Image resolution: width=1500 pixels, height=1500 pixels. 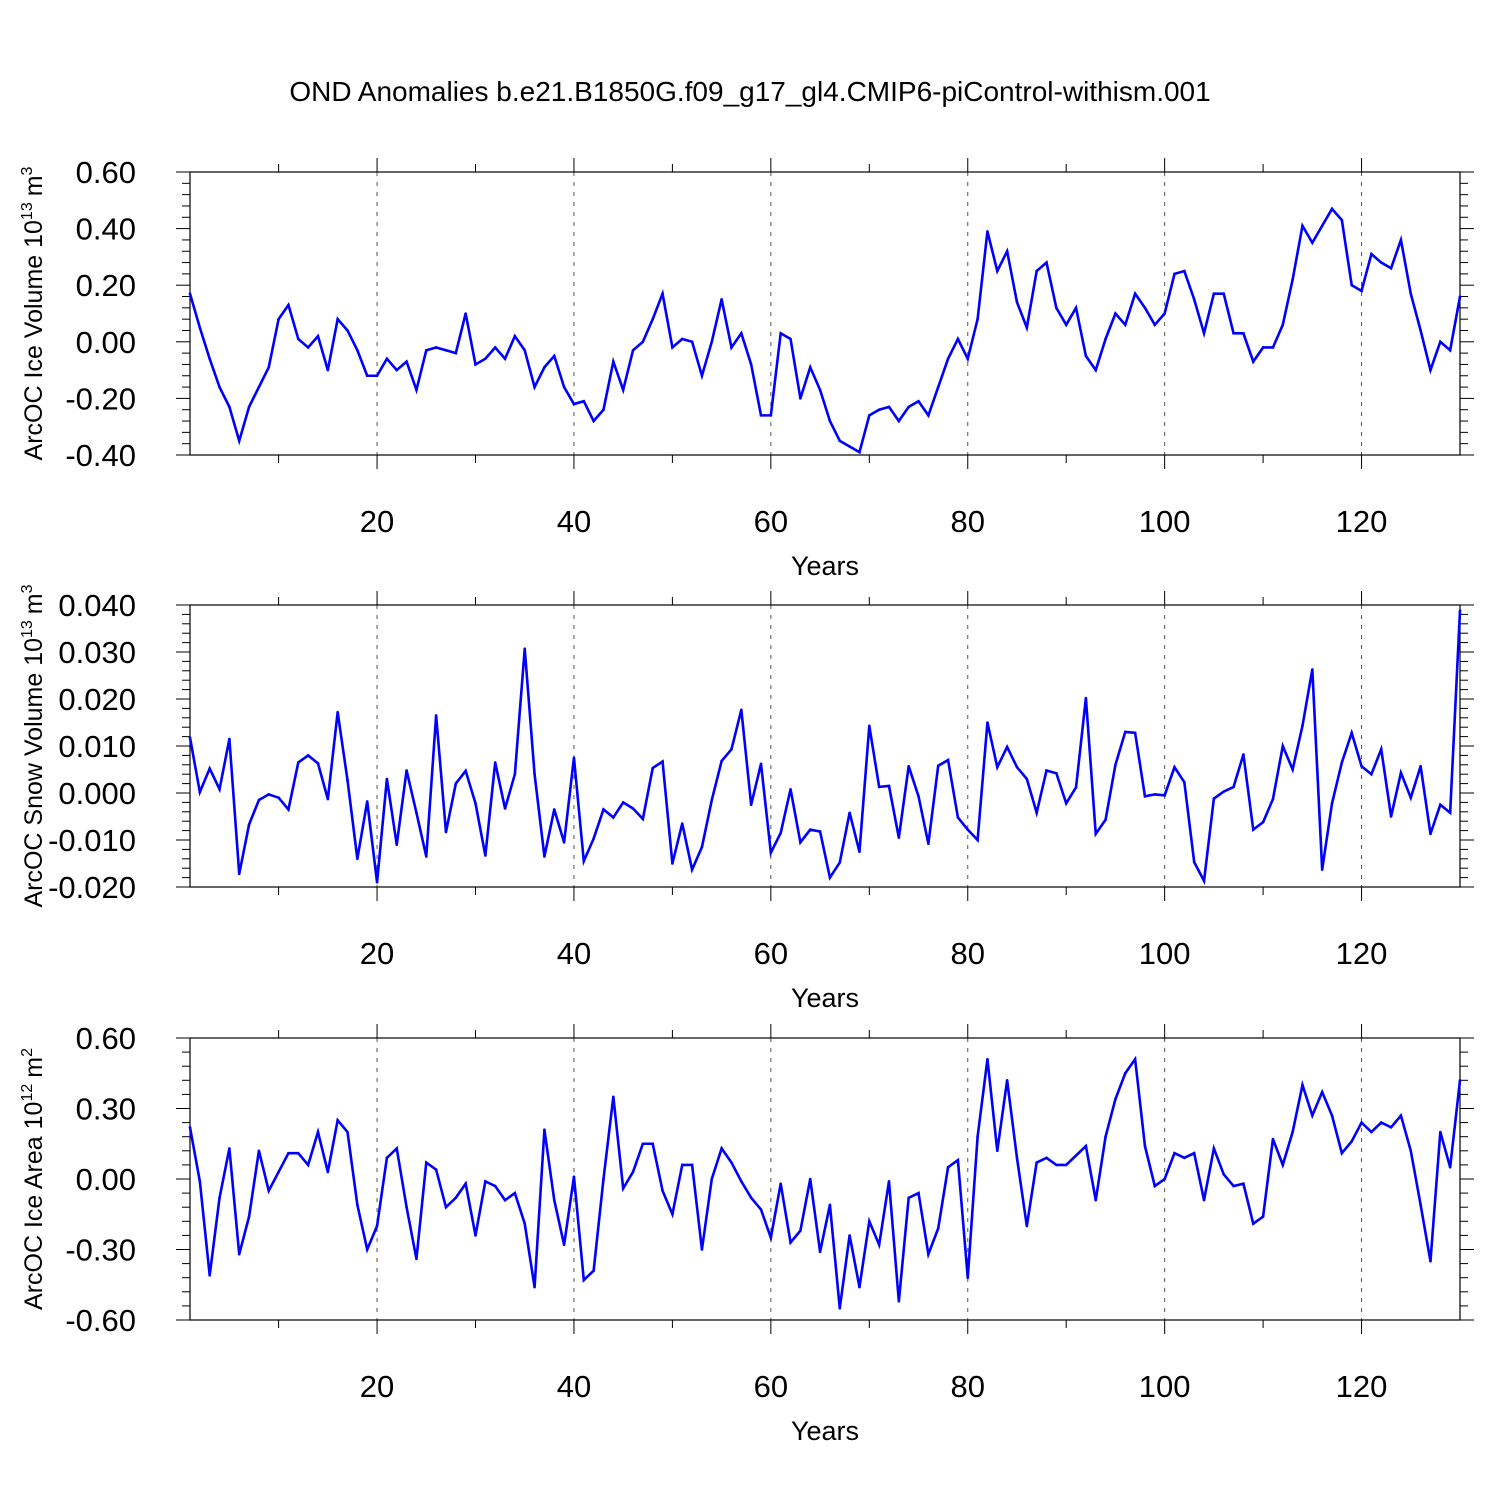 What do you see at coordinates (106, 1179) in the screenshot?
I see `y-tick-label: 0.00` at bounding box center [106, 1179].